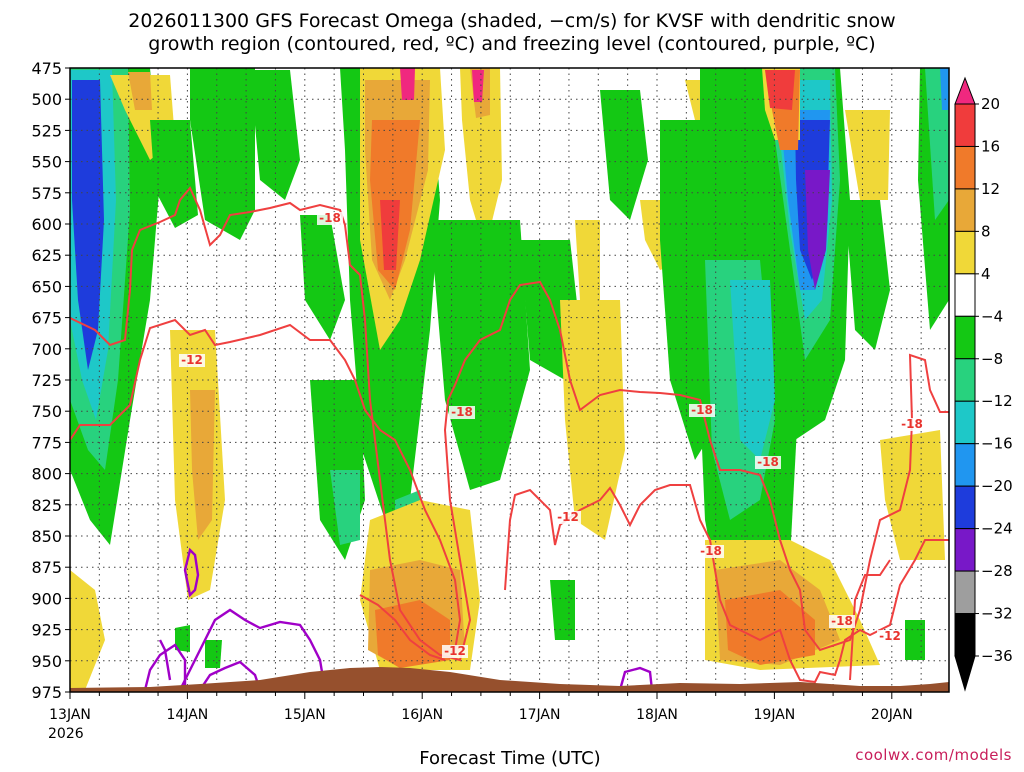 The width and height of the screenshot is (1024, 772). What do you see at coordinates (46, 318) in the screenshot?
I see `y-tick-label: 675` at bounding box center [46, 318].